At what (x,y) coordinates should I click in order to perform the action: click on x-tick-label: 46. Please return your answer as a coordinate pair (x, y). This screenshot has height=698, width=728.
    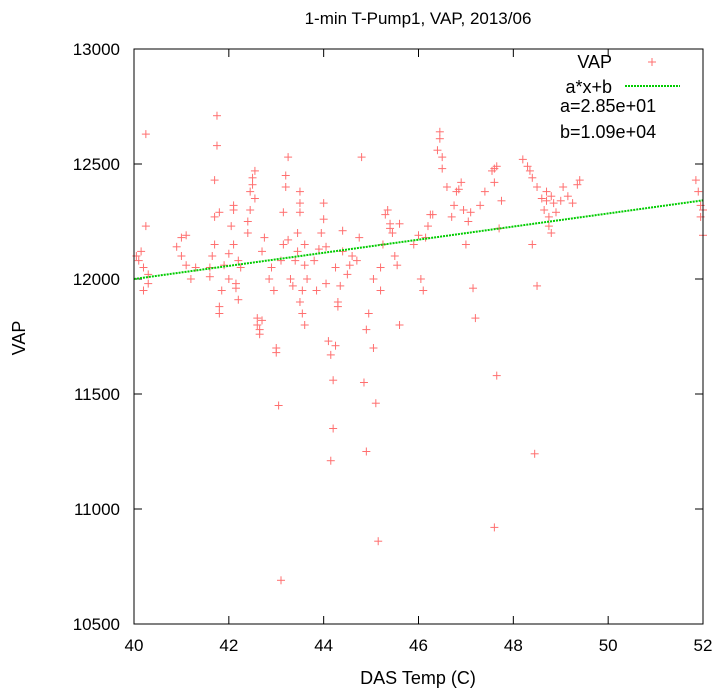
    Looking at the image, I should click on (418, 645).